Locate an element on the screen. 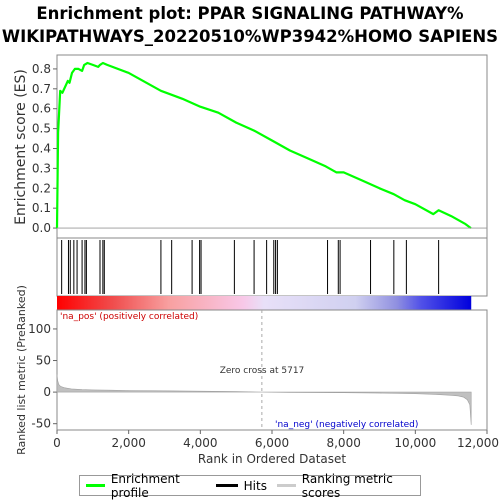 The width and height of the screenshot is (500, 500). es-tick-label-7: 0.7 is located at coordinates (41, 89).